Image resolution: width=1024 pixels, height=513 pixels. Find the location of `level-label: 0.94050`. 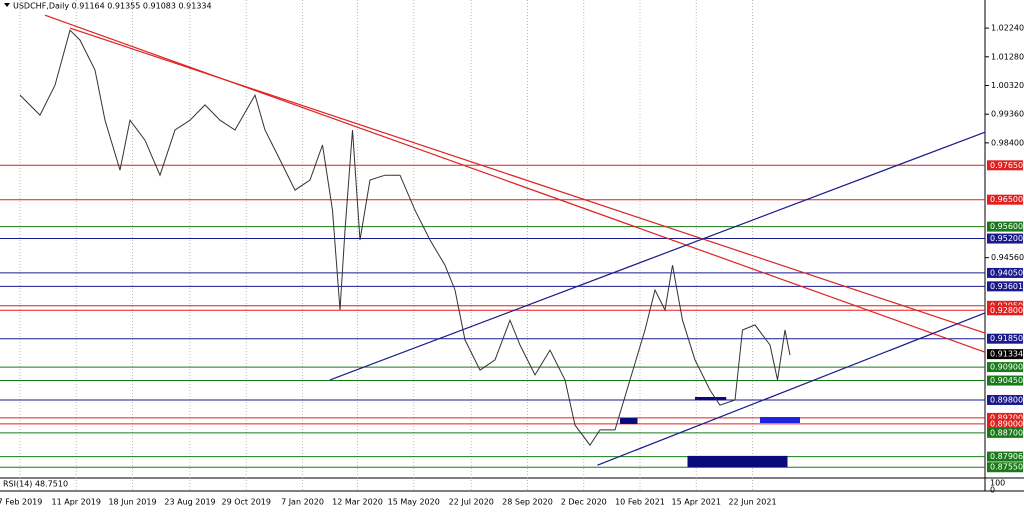

level-label: 0.94050 is located at coordinates (1006, 272).